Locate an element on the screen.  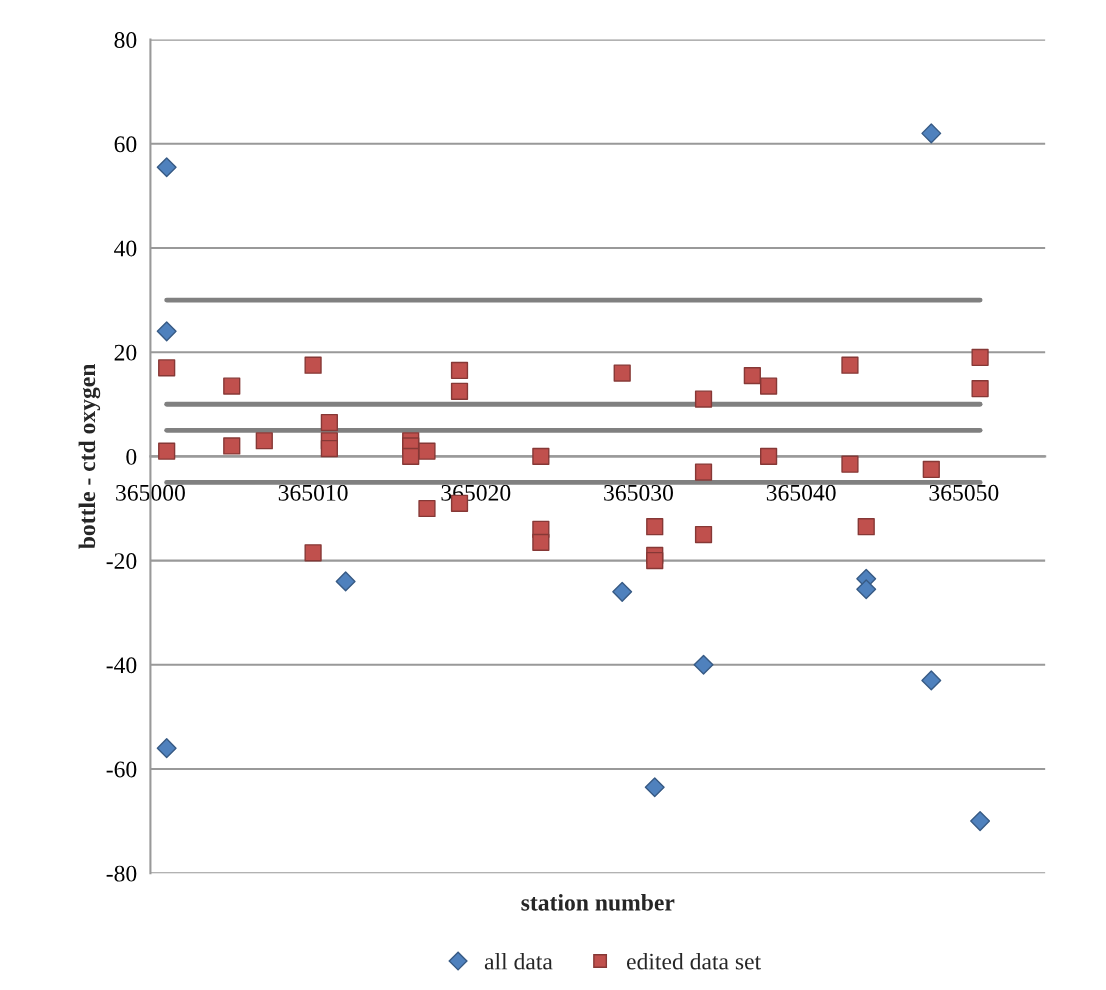
y-tick-label: 60 is located at coordinates (125, 144).